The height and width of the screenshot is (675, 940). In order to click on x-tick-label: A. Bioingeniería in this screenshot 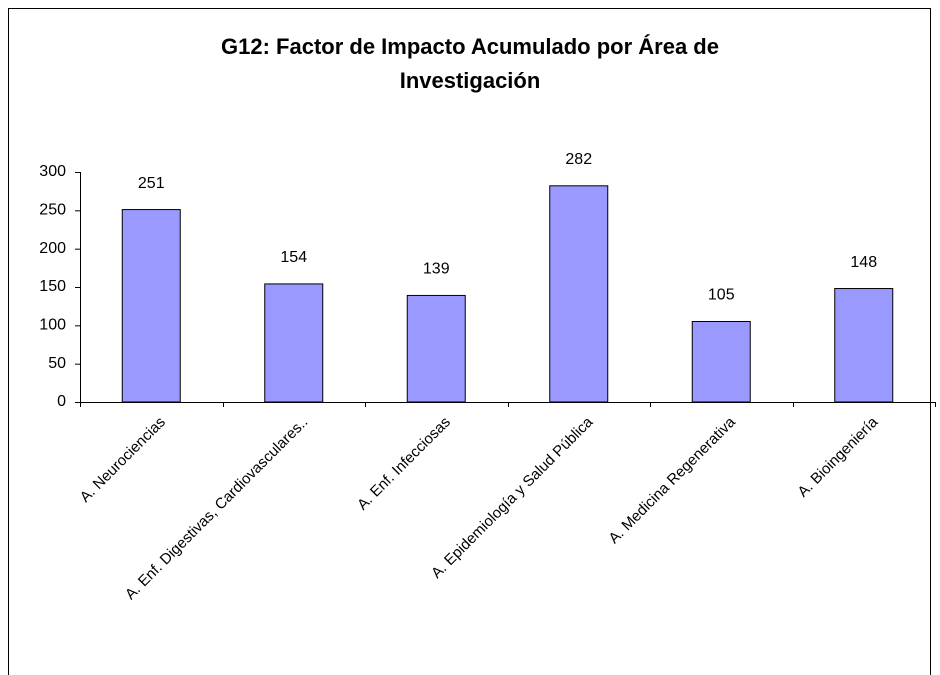, I will do `click(837, 456)`.